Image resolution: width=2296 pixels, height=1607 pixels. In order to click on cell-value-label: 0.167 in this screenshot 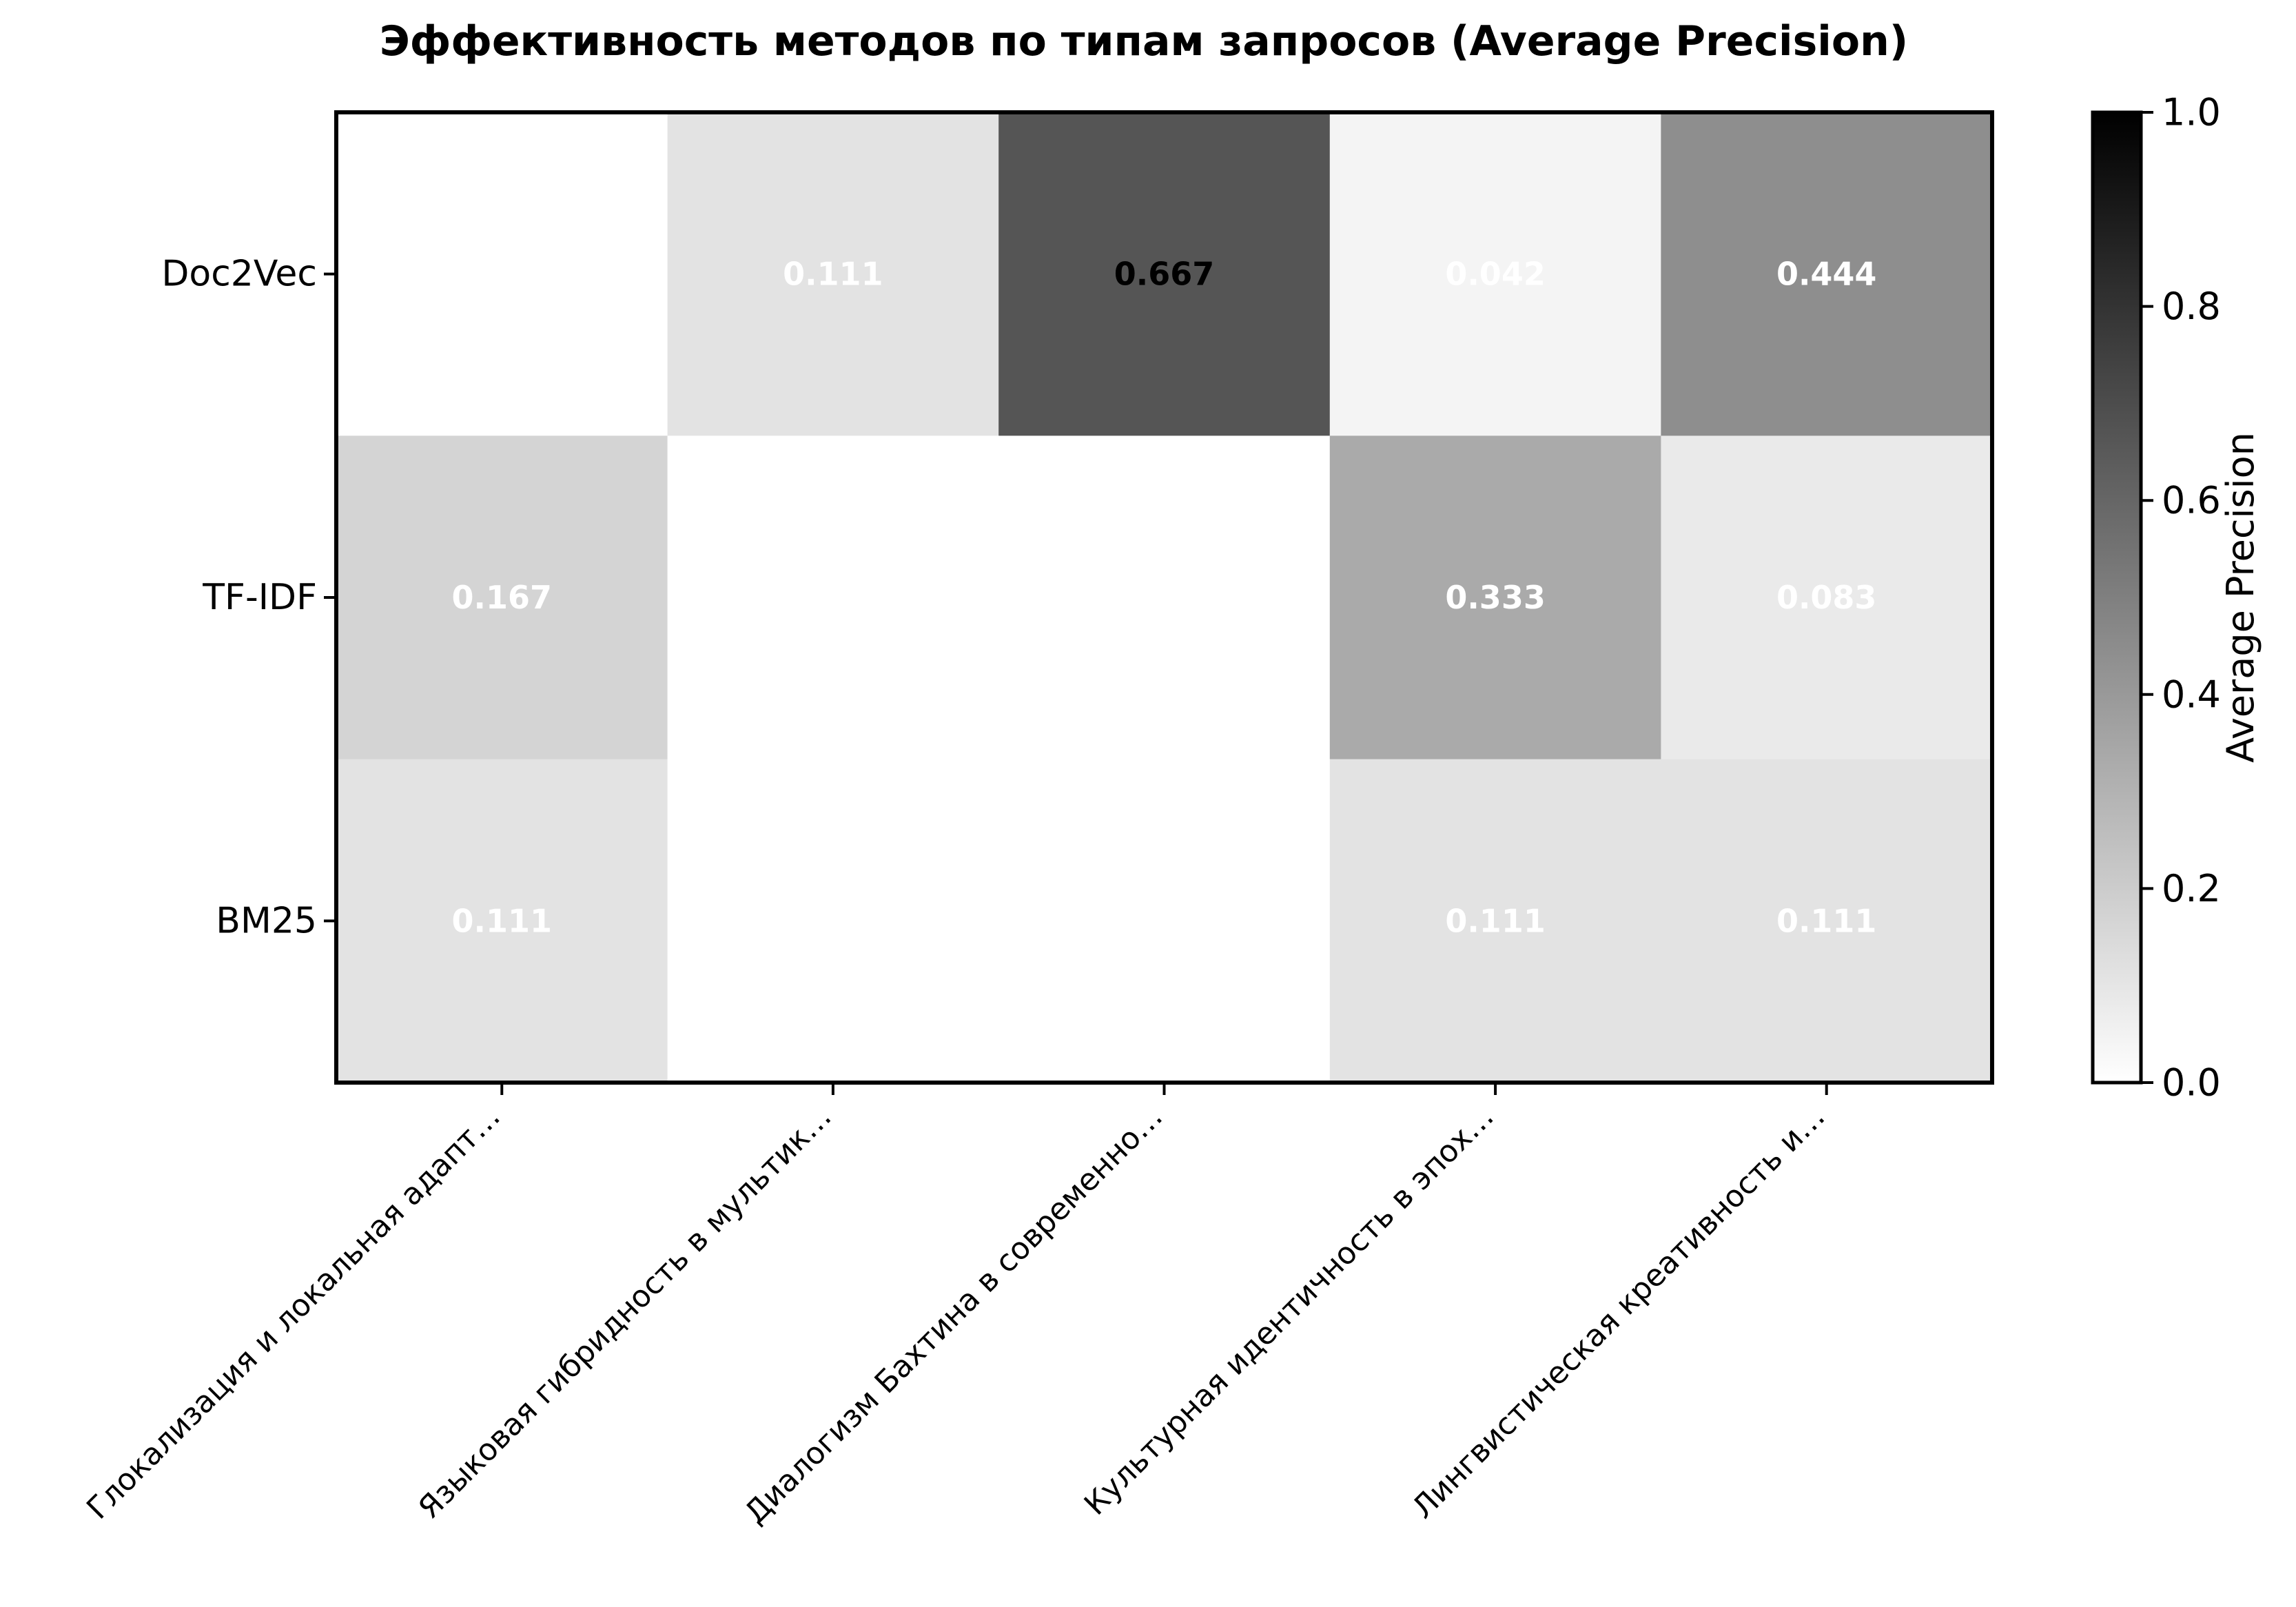, I will do `click(502, 597)`.